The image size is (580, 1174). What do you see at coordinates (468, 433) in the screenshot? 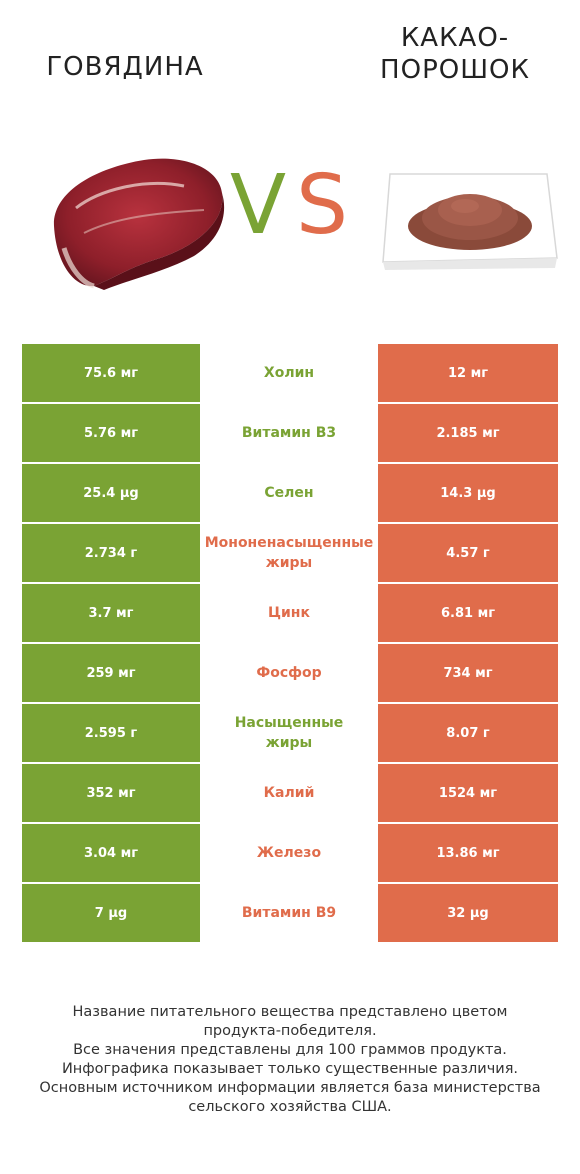
I see `cocoa-value: 2.185 мг` at bounding box center [468, 433].